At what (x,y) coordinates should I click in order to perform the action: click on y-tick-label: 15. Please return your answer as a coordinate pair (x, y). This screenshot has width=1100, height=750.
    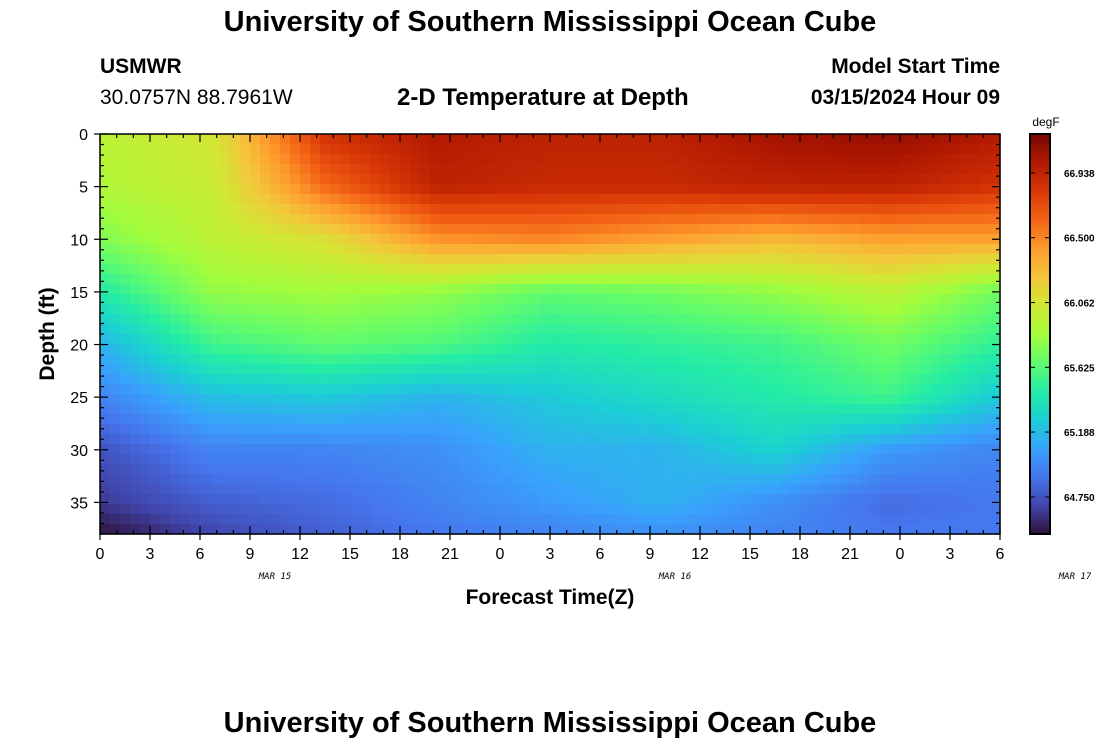
    Looking at the image, I should click on (79, 293).